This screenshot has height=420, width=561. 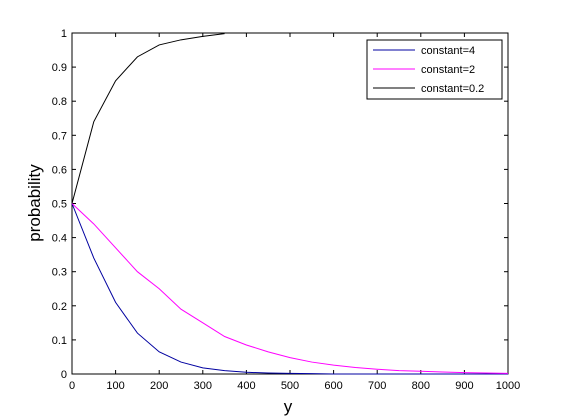 What do you see at coordinates (64, 375) in the screenshot?
I see `y-tick-label: 0` at bounding box center [64, 375].